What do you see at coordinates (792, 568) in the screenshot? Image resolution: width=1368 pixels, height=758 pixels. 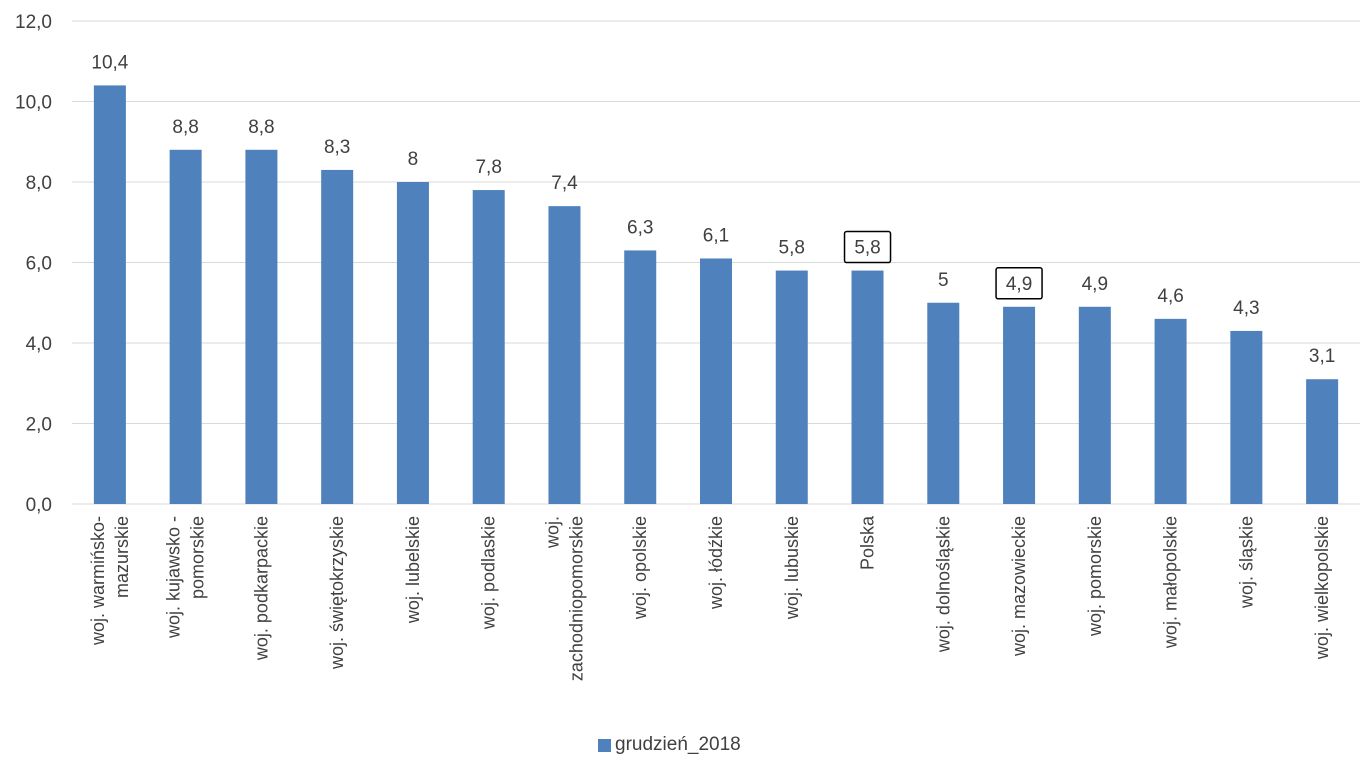 I see `category-label: woj. lubuskie` at bounding box center [792, 568].